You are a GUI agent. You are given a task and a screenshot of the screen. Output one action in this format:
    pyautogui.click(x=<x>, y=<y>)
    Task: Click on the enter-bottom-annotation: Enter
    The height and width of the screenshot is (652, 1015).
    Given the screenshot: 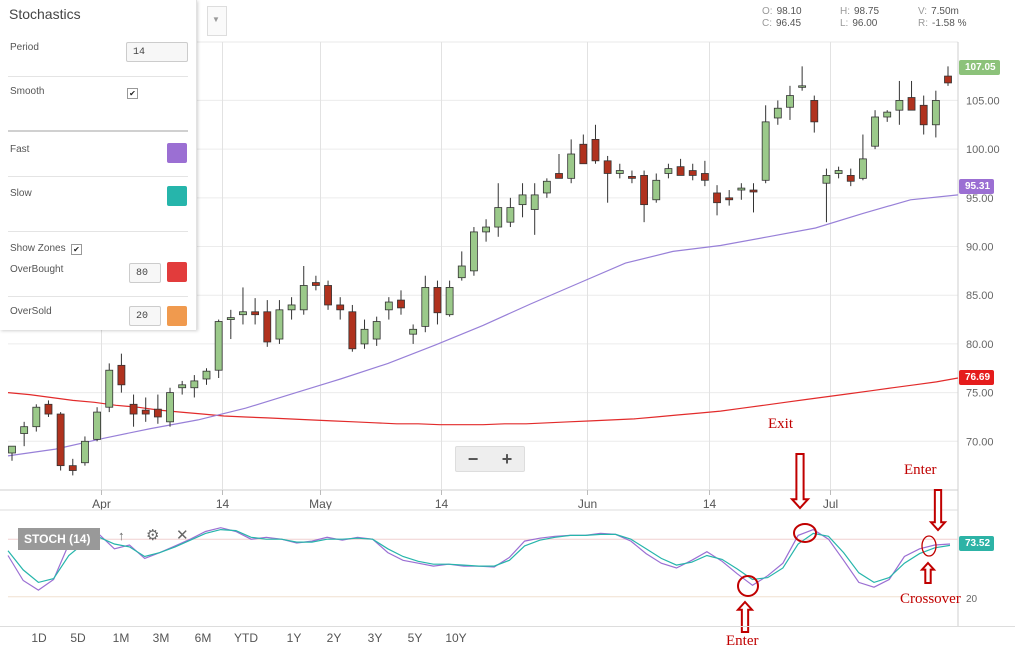 What is the action you would take?
    pyautogui.click(x=742, y=641)
    